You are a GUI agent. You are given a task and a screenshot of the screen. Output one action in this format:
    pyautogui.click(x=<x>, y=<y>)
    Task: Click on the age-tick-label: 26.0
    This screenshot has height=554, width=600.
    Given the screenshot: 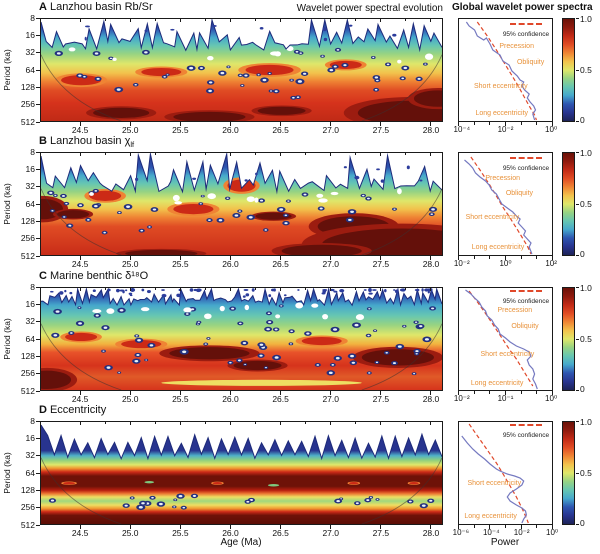 What is the action you would take?
    pyautogui.click(x=230, y=264)
    